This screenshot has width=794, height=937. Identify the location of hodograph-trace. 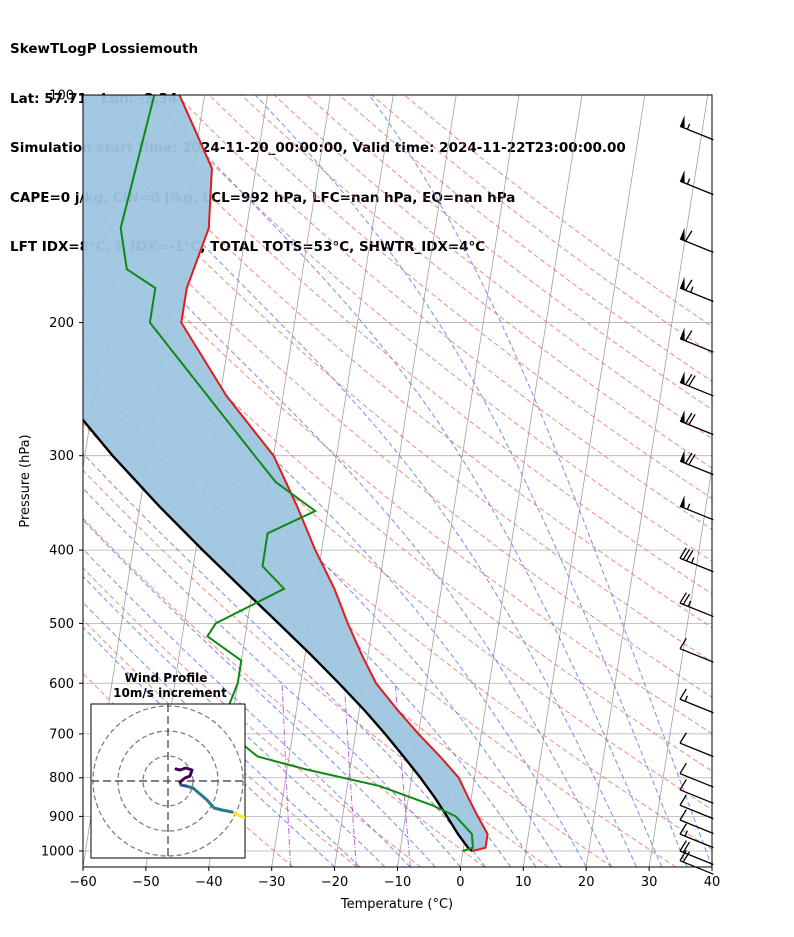
(237, 814).